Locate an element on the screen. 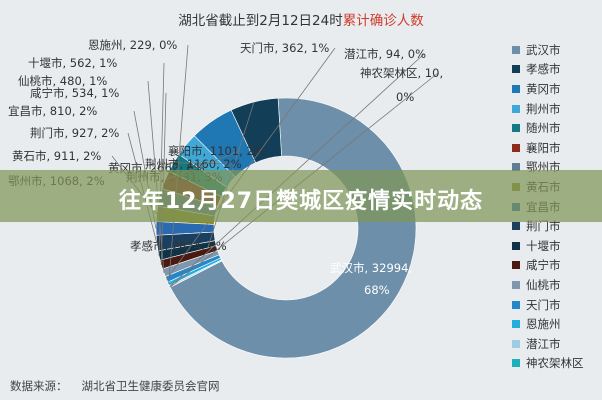 Image resolution: width=602 pixels, height=400 pixels. slice-data-label: 潜江市, 94, 0% is located at coordinates (385, 54).